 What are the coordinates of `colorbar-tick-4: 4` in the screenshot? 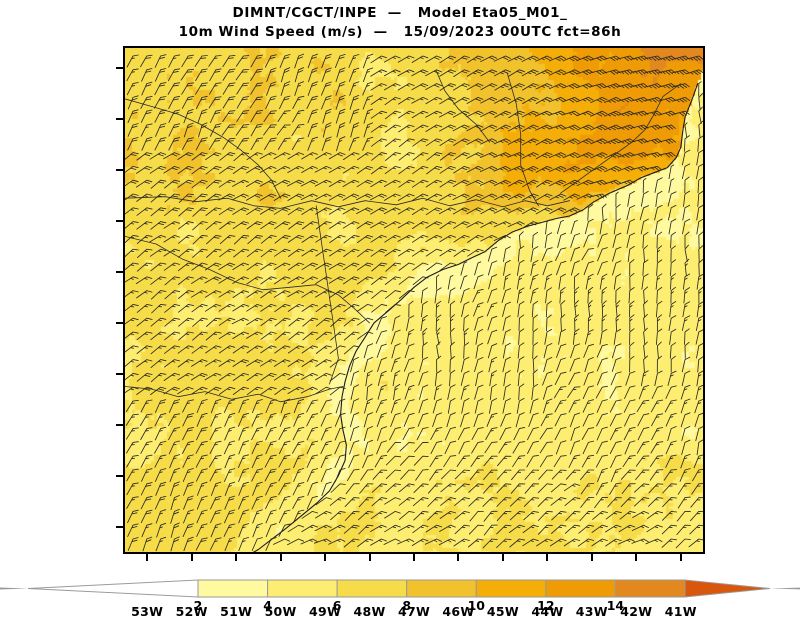 It's located at (267, 605).